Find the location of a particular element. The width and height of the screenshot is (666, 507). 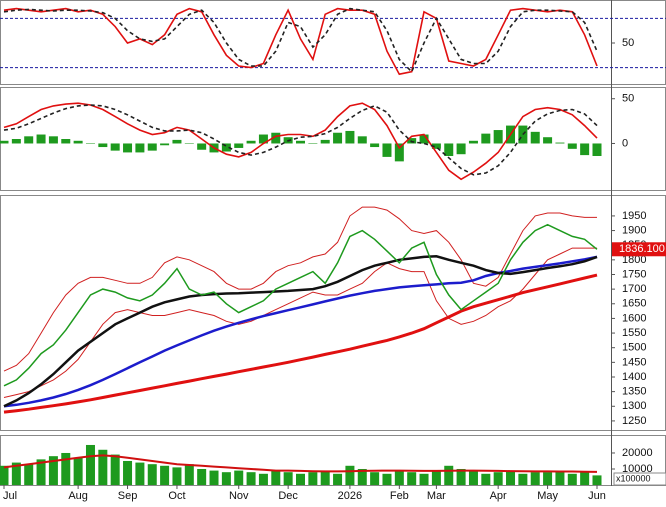

y-tick-label: 1300 is located at coordinates (634, 406).